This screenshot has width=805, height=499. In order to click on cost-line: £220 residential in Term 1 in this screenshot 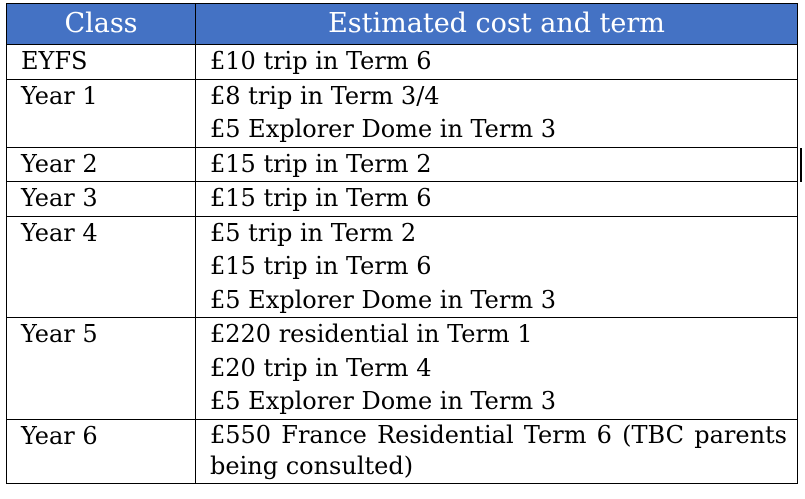, I will do `click(371, 334)`.